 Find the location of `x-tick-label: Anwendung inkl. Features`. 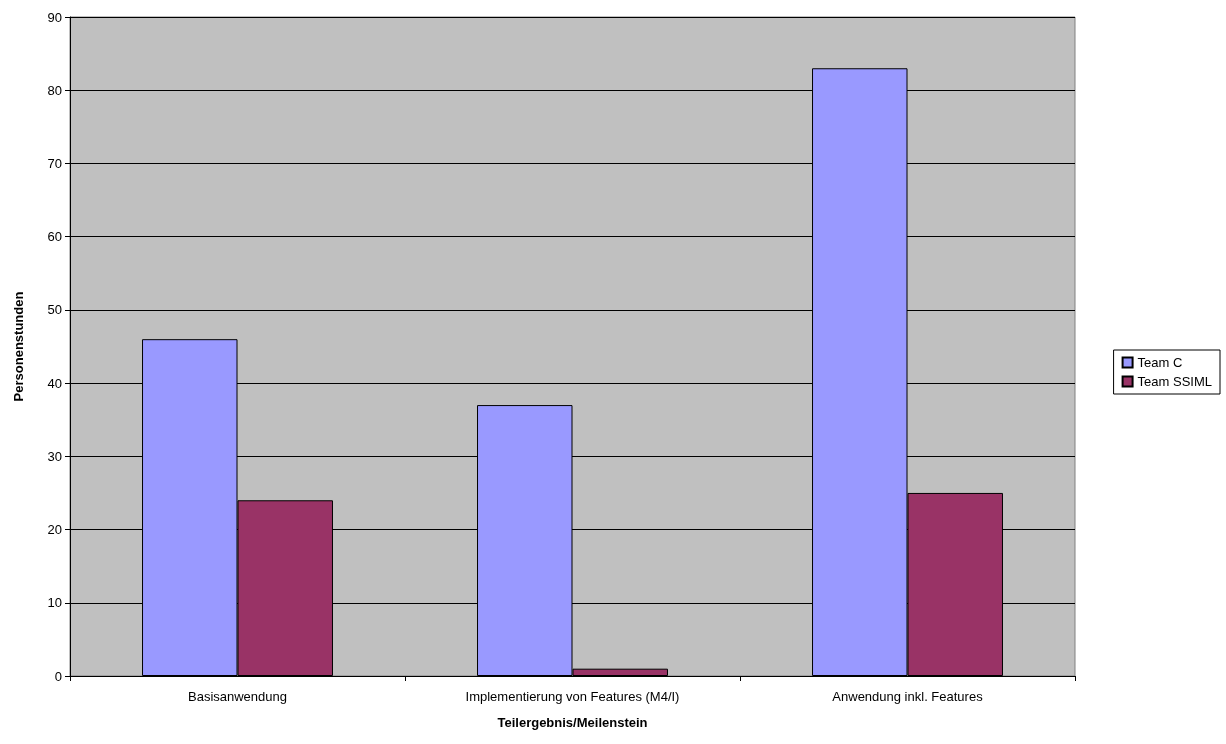

x-tick-label: Anwendung inkl. Features is located at coordinates (908, 696).